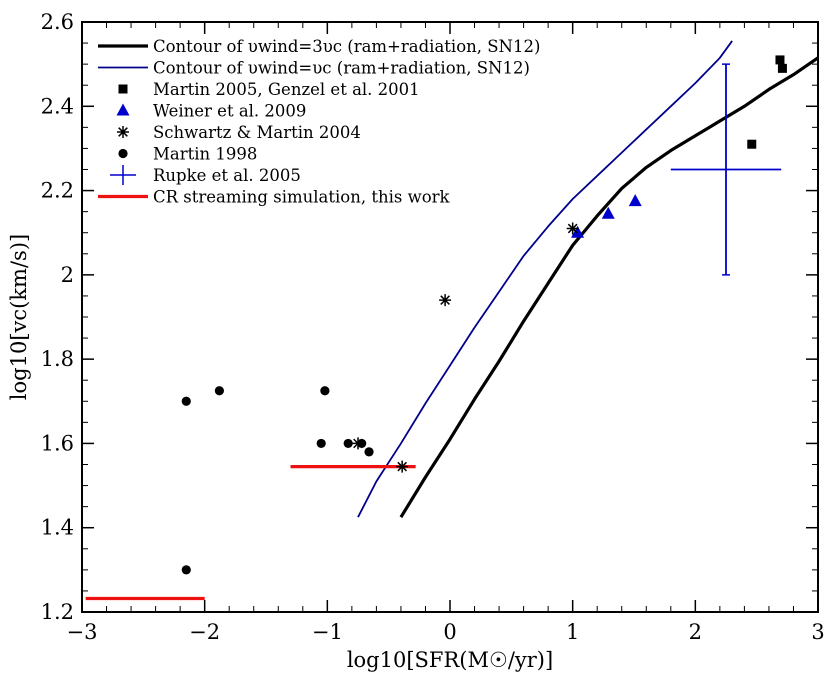 Image resolution: width=831 pixels, height=683 pixels. I want to click on legend-swatch-martin-1998, so click(123, 153).